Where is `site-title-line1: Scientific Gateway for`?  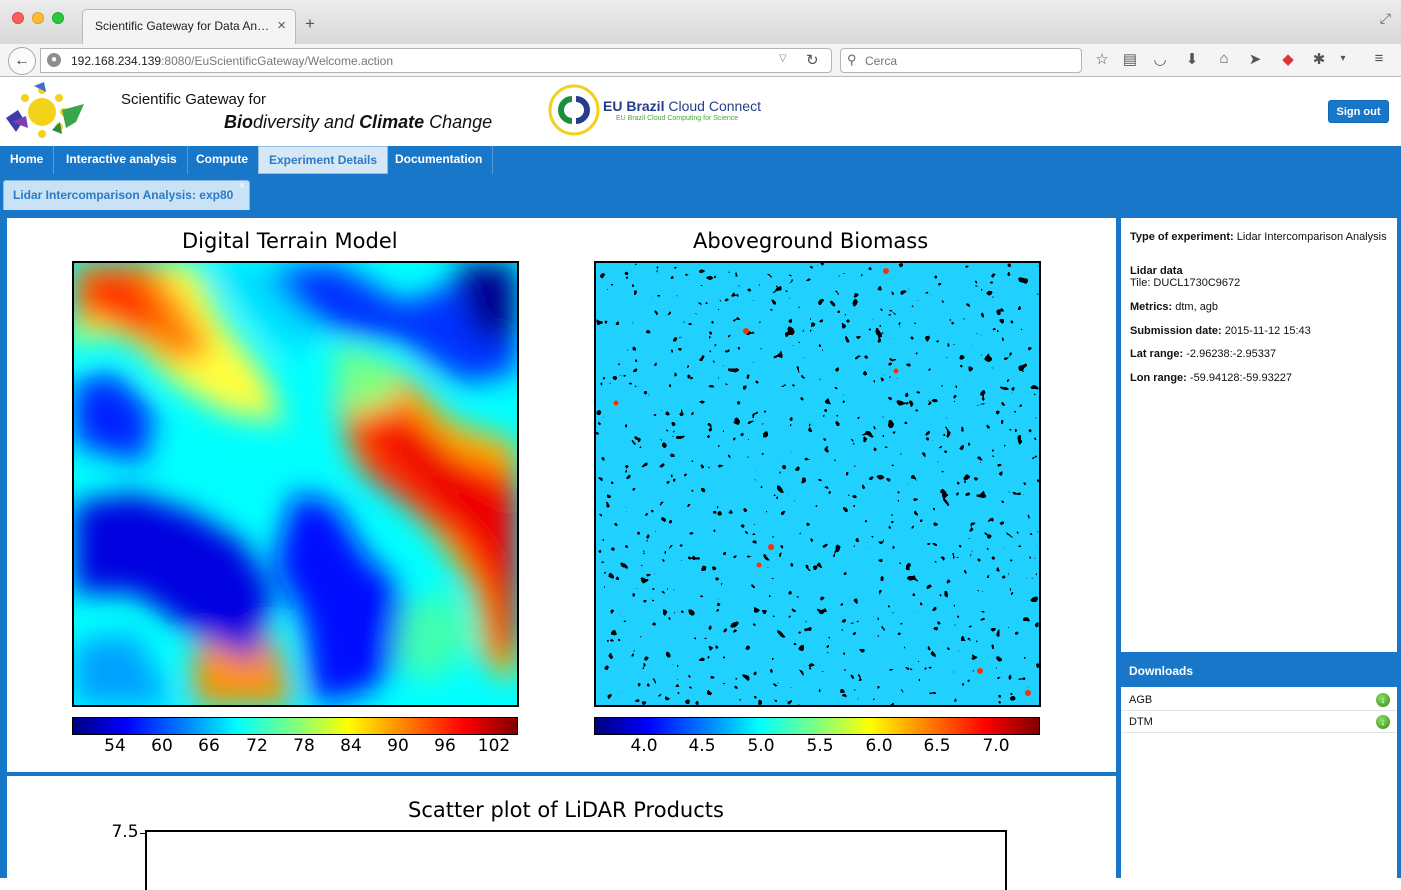 site-title-line1: Scientific Gateway for is located at coordinates (194, 99).